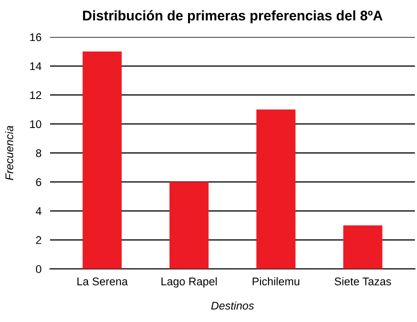 The width and height of the screenshot is (417, 322). What do you see at coordinates (276, 281) in the screenshot?
I see `x-tick-label: Pichilemu` at bounding box center [276, 281].